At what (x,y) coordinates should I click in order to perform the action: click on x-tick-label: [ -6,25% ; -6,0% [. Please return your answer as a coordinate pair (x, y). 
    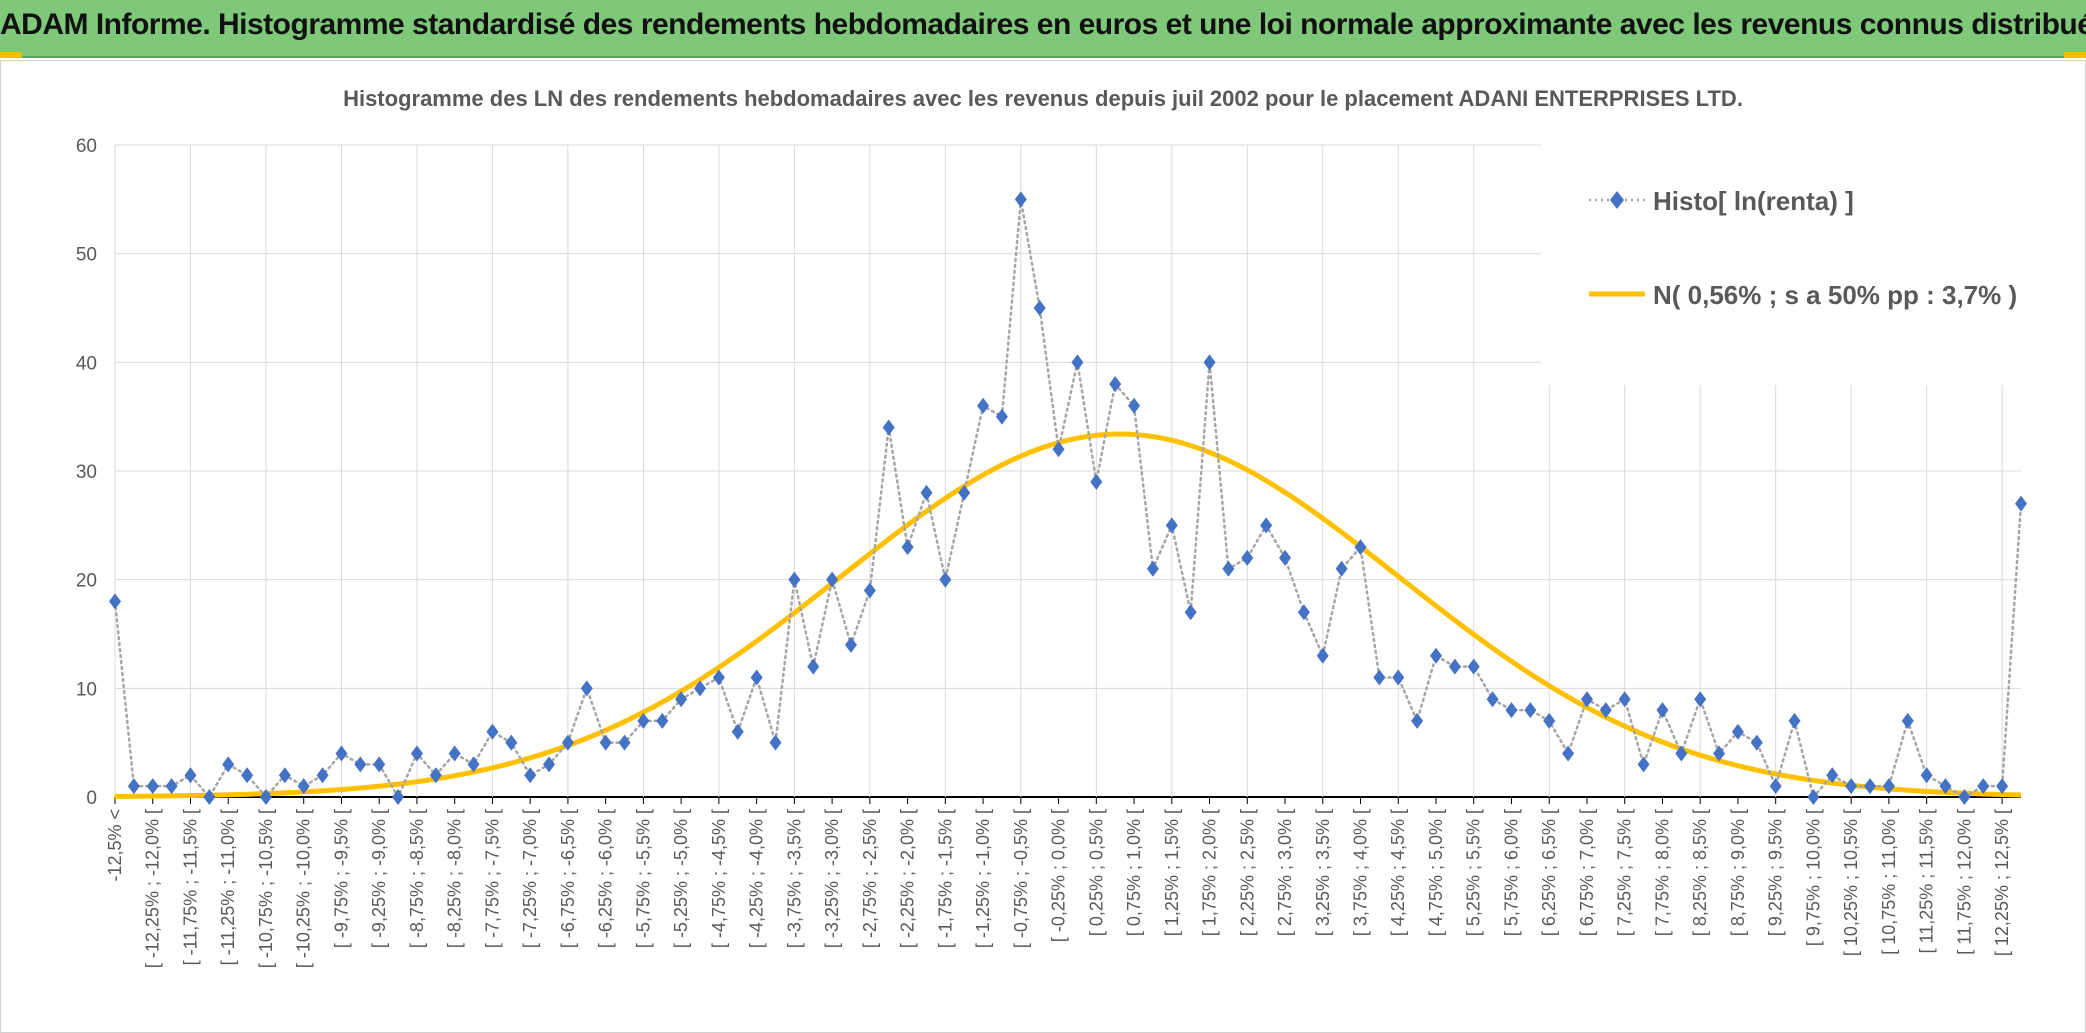
    Looking at the image, I should click on (606, 878).